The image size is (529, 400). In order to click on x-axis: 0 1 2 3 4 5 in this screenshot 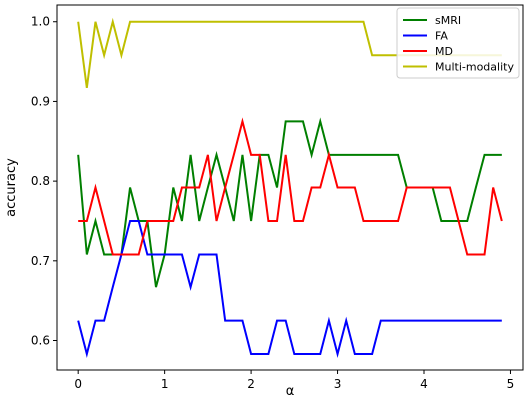, I will do `click(294, 380)`.